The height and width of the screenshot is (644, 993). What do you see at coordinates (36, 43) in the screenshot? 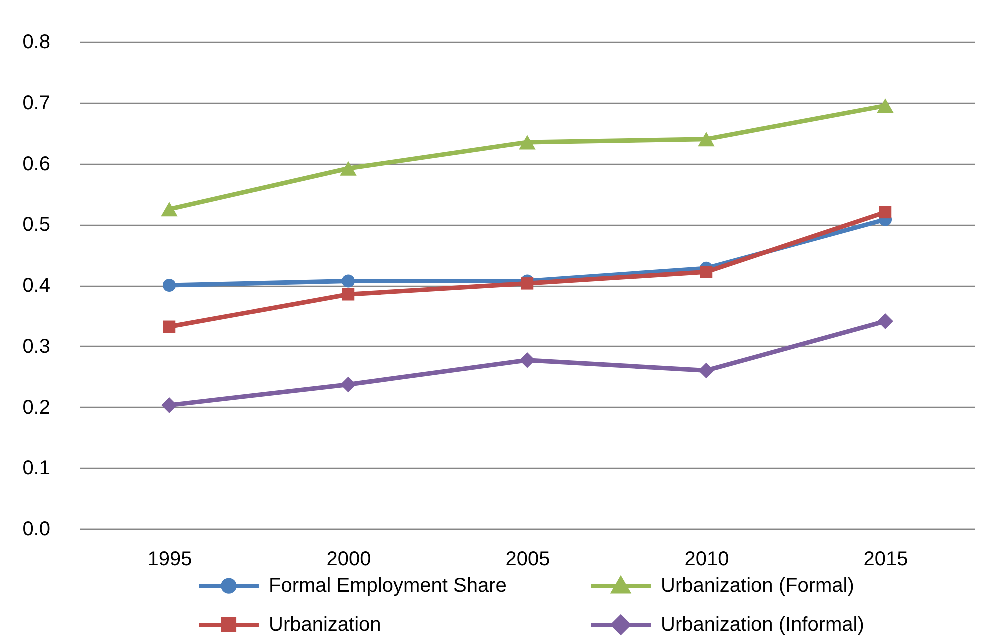
I see `y-tick-label: 0.8` at bounding box center [36, 43].